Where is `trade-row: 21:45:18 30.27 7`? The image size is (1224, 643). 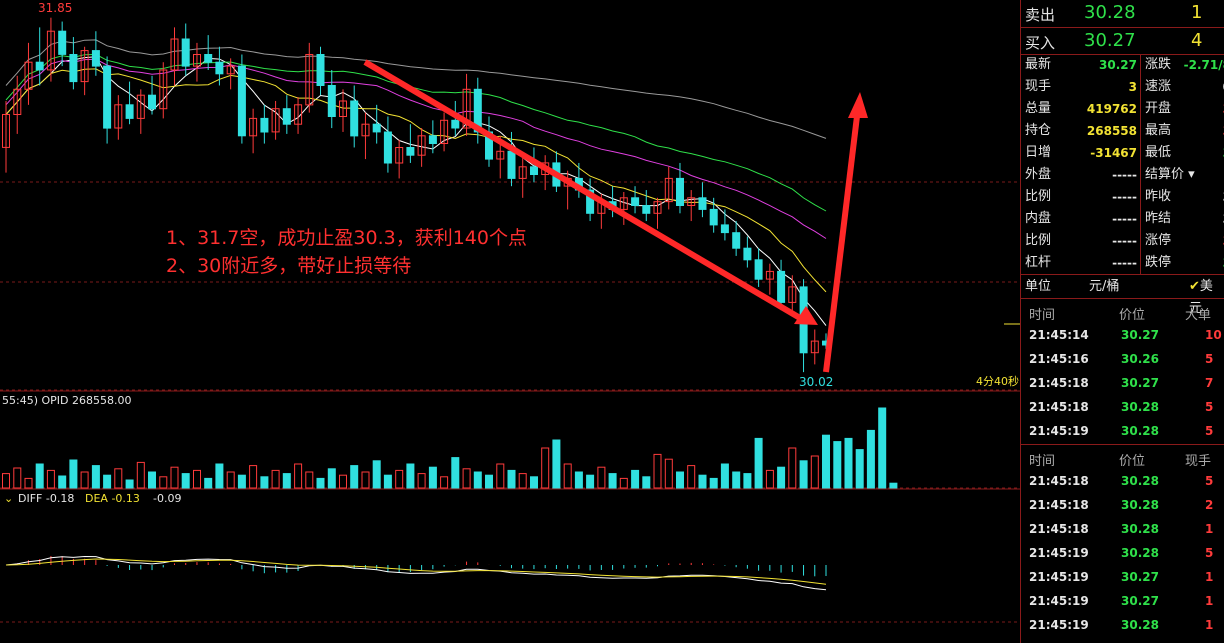
trade-row: 21:45:18 30.27 7 is located at coordinates (1122, 386).